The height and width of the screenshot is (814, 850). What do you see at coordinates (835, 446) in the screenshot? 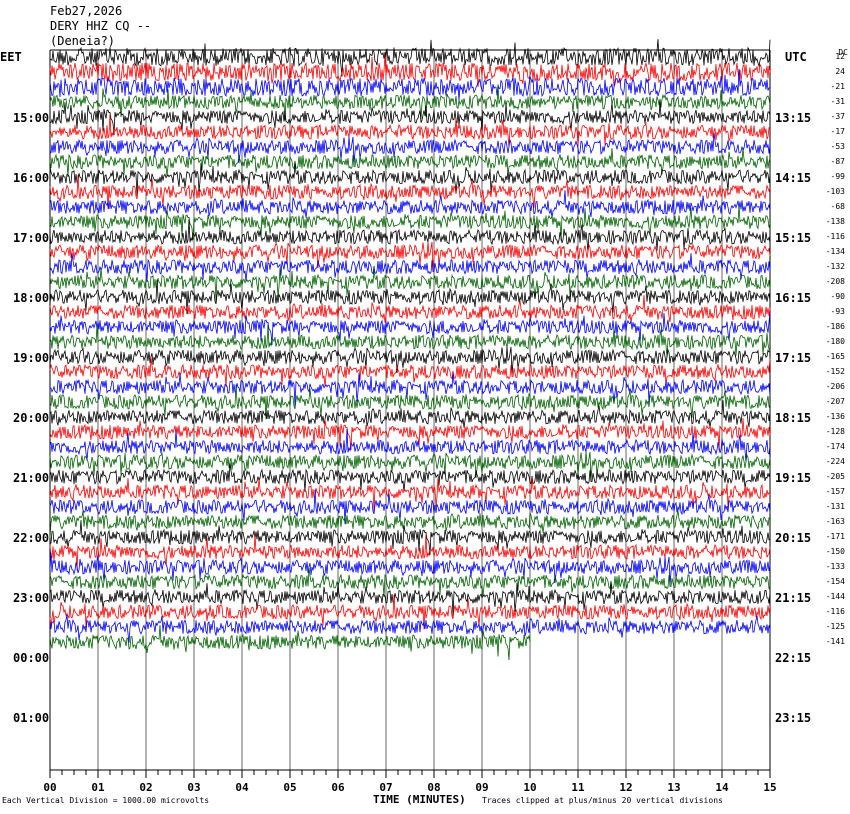
I see `dc-offset-value: -174` at bounding box center [835, 446].